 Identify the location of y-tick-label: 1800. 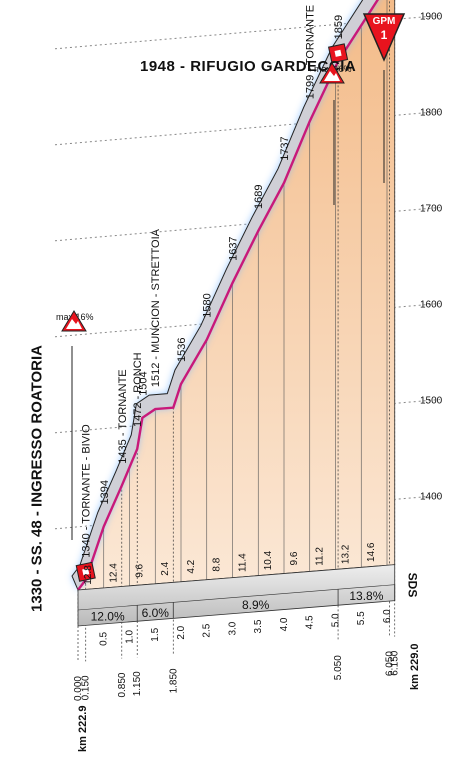
(431, 112).